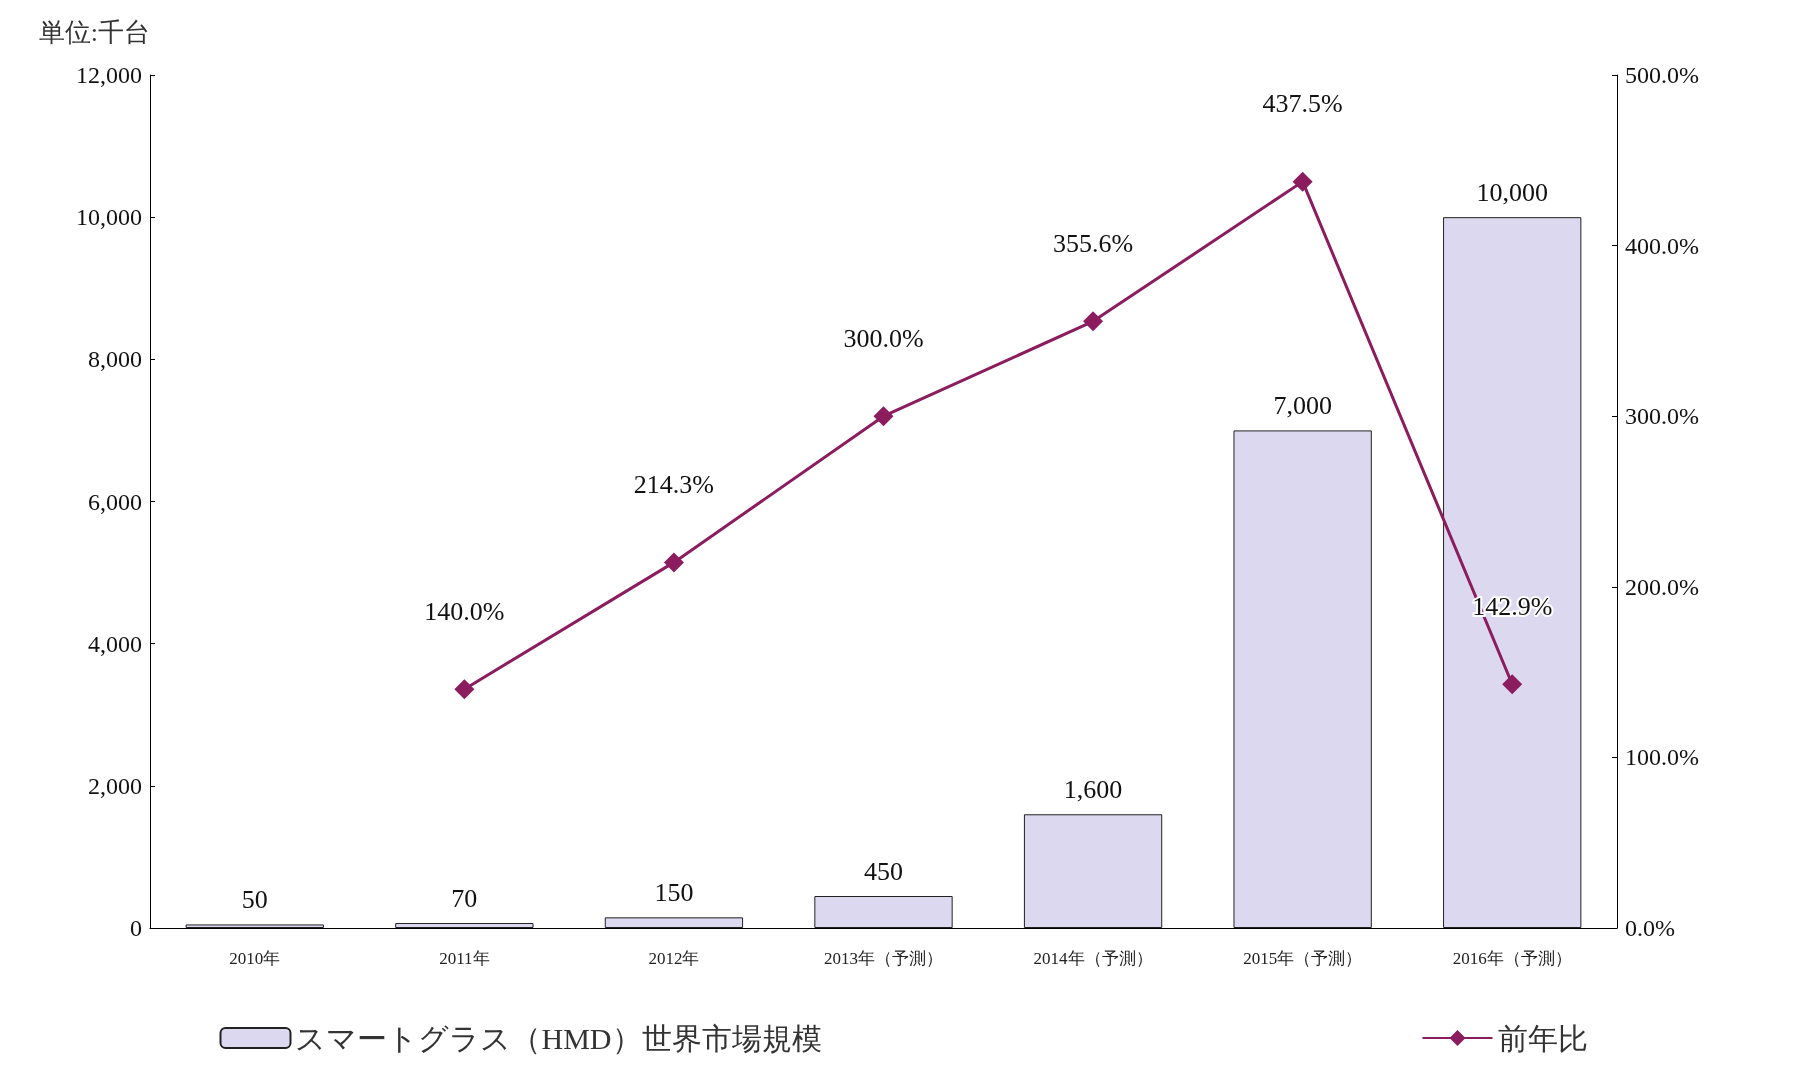 The width and height of the screenshot is (1807, 1068). What do you see at coordinates (115, 501) in the screenshot?
I see `y-tick-label: 6,000` at bounding box center [115, 501].